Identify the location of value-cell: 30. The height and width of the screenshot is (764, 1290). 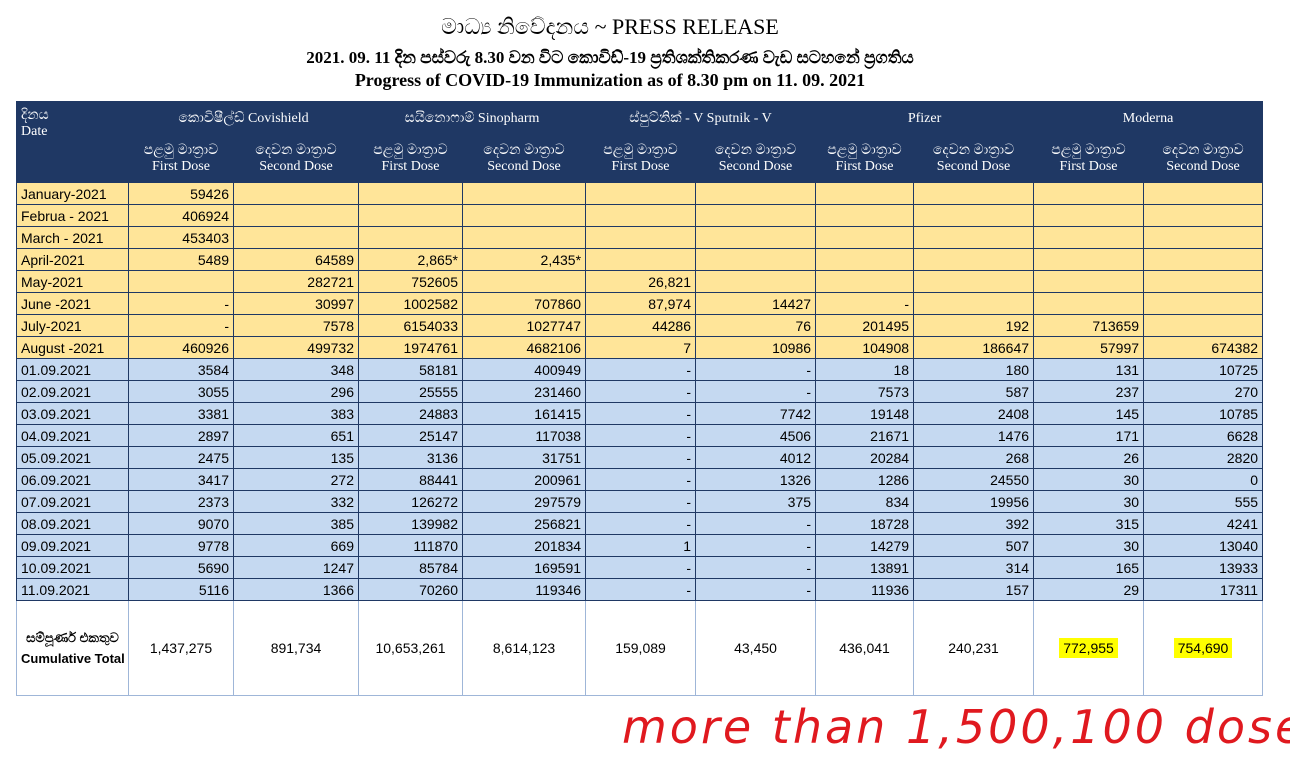
(1089, 479).